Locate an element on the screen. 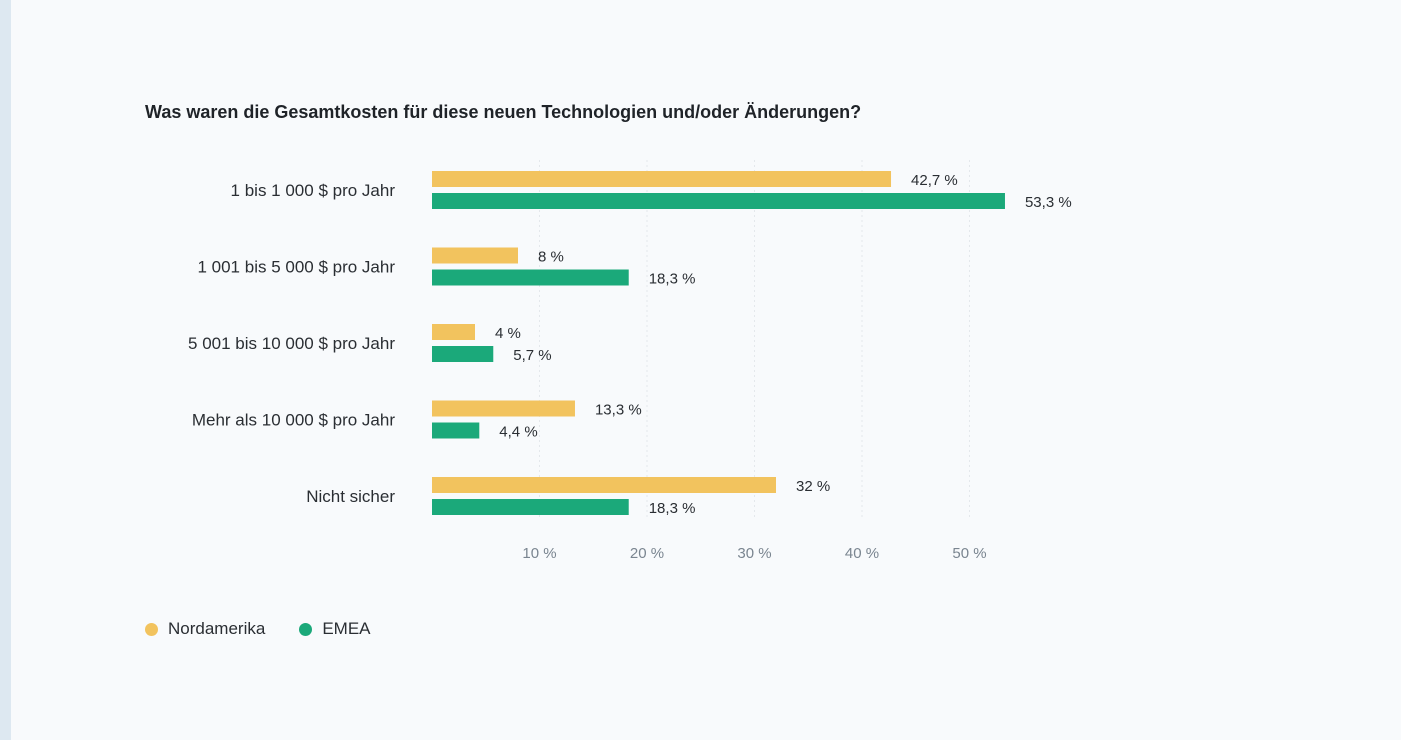 The image size is (1401, 740). category-label: 1 001 bis 5 000 $ pro Jahr is located at coordinates (296, 267).